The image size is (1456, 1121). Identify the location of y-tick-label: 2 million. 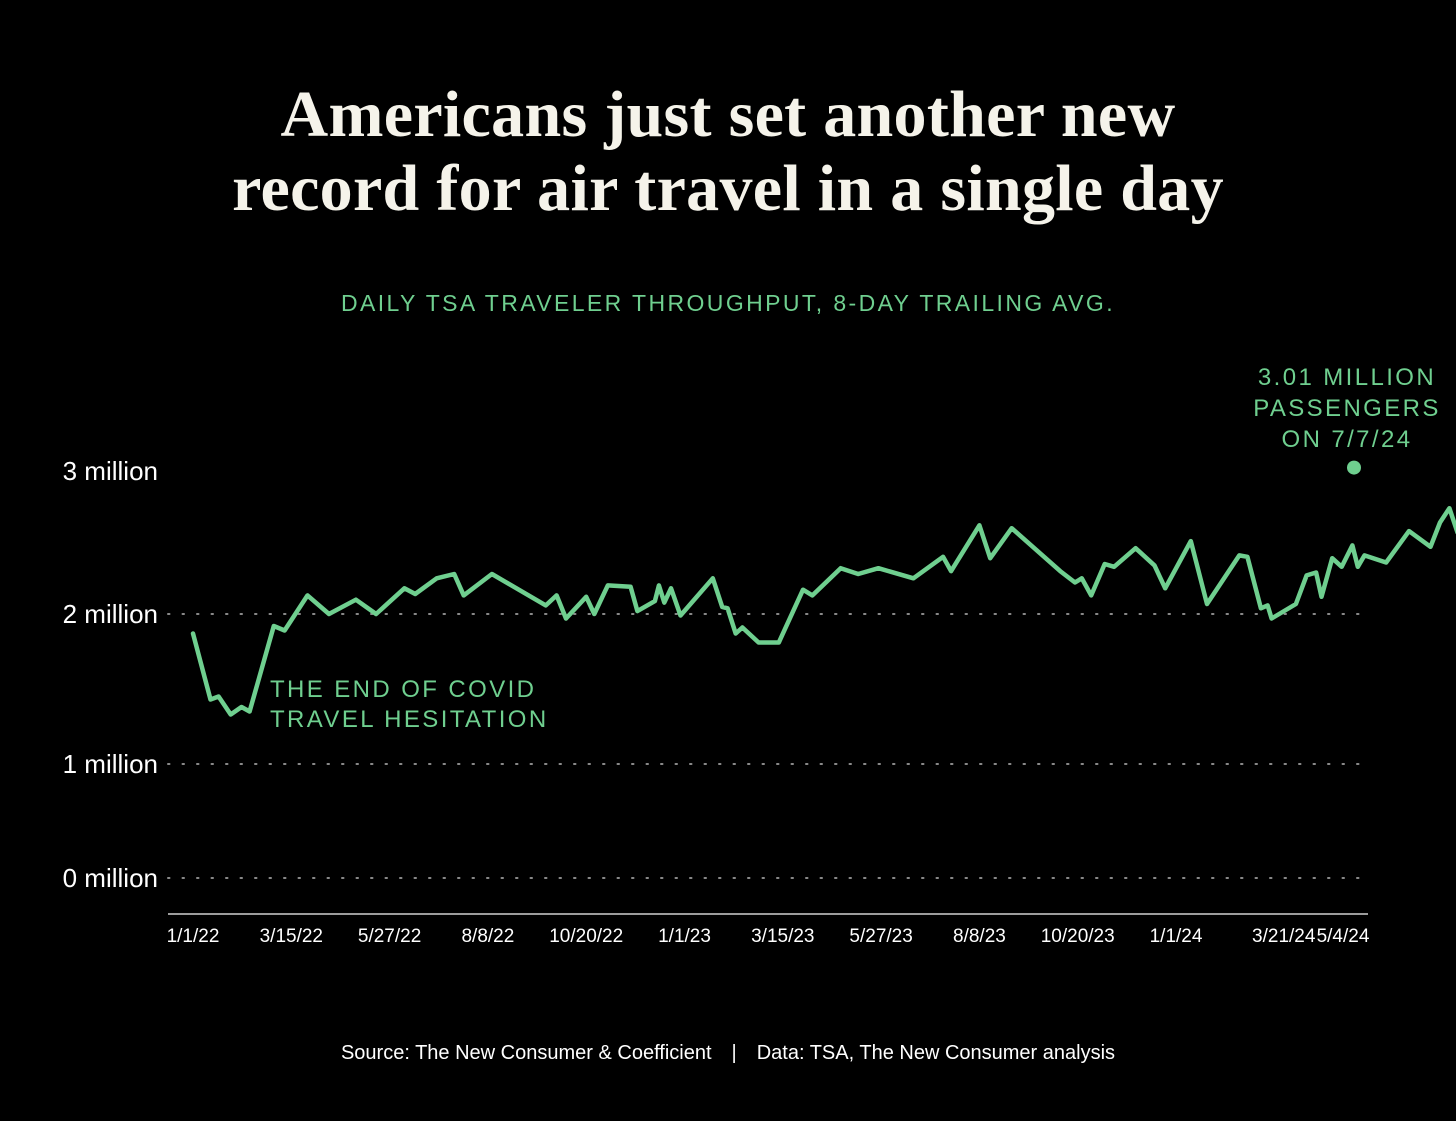
(110, 614).